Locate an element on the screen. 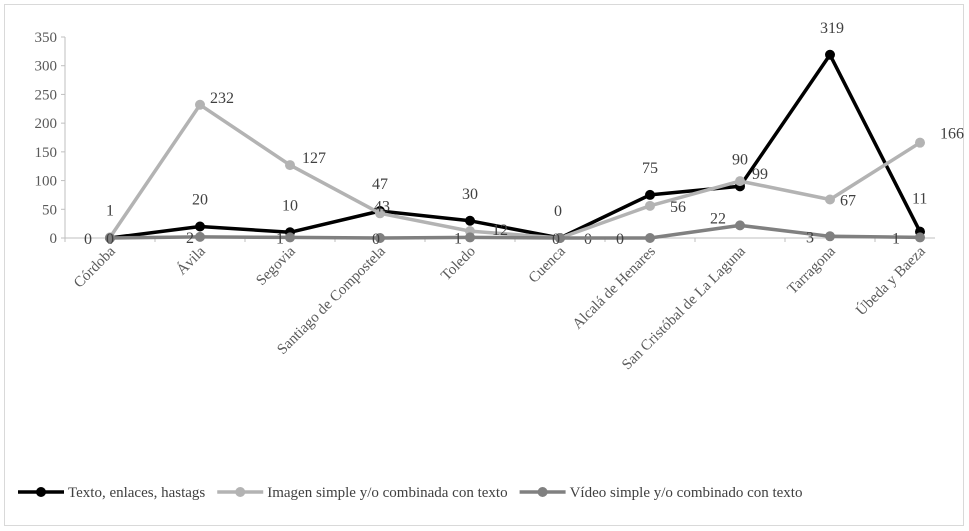  series-line is located at coordinates (515, 231).